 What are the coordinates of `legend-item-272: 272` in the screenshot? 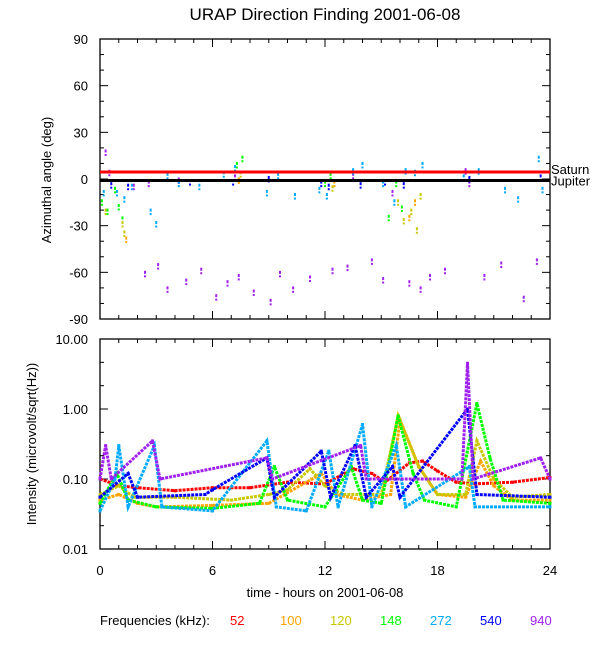 It's located at (441, 620).